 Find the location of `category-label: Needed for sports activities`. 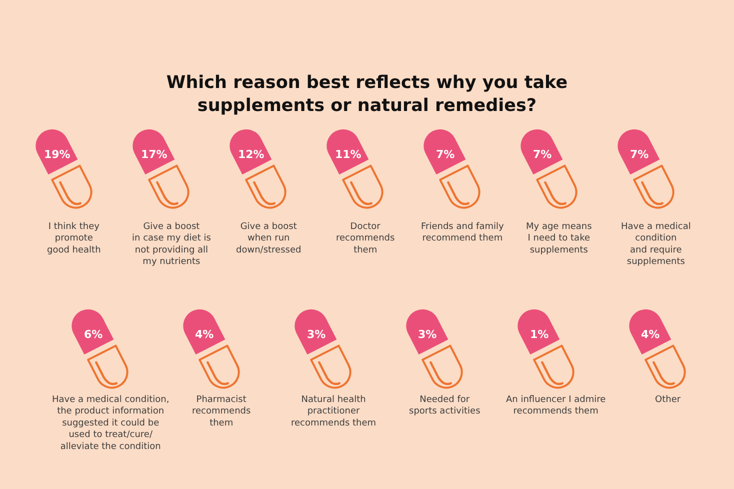

category-label: Needed for sports activities is located at coordinates (445, 406).